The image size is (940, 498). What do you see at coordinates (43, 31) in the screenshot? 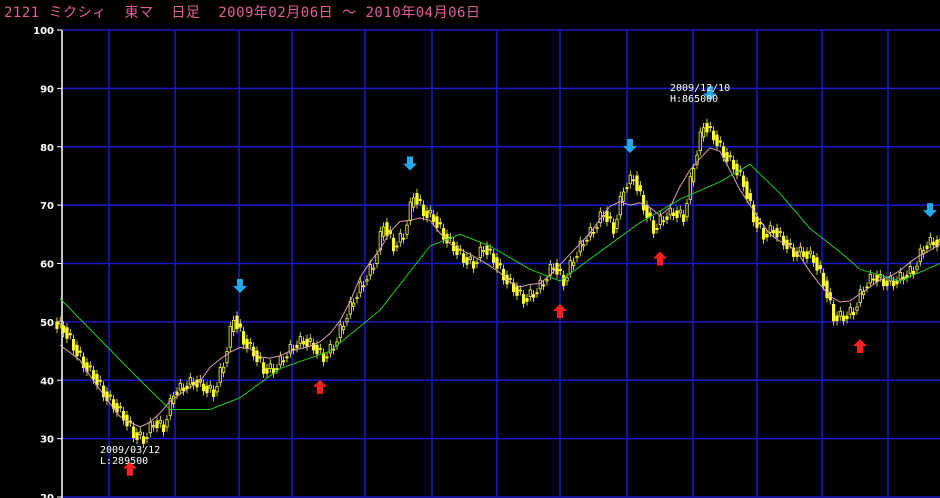
I see `y-tick-label: 100` at bounding box center [43, 31].